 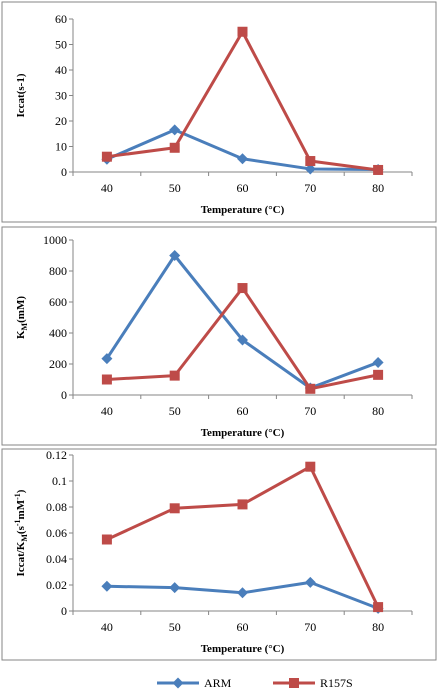 What do you see at coordinates (61, 147) in the screenshot?
I see `y-tick-label: 10` at bounding box center [61, 147].